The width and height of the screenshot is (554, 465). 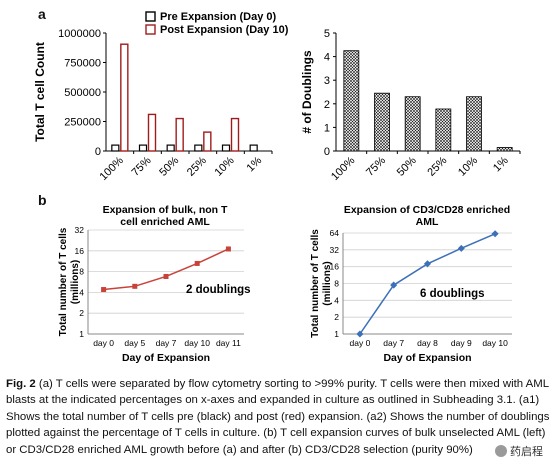 I want to click on y-tick-label: 3, so click(x=327, y=81).